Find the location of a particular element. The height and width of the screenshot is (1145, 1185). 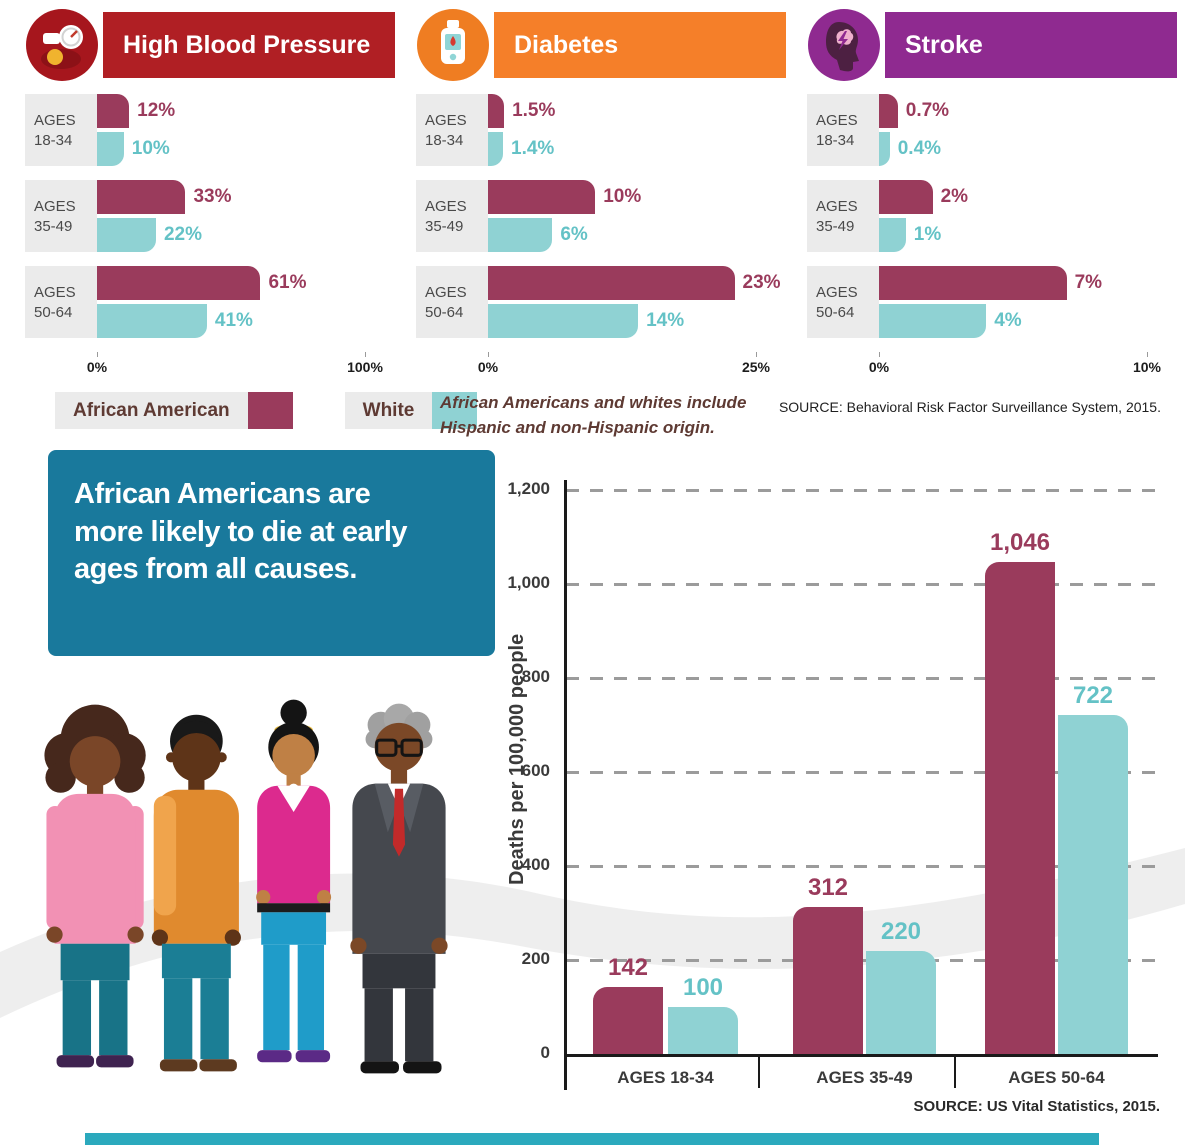

bar-area: 10% 6% is located at coordinates (637, 216).